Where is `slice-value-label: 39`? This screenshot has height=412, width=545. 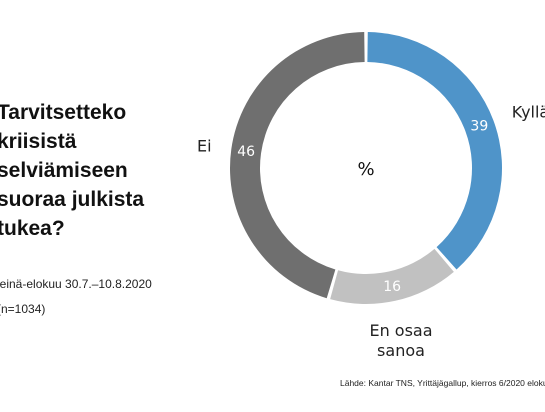 slice-value-label: 39 is located at coordinates (479, 127).